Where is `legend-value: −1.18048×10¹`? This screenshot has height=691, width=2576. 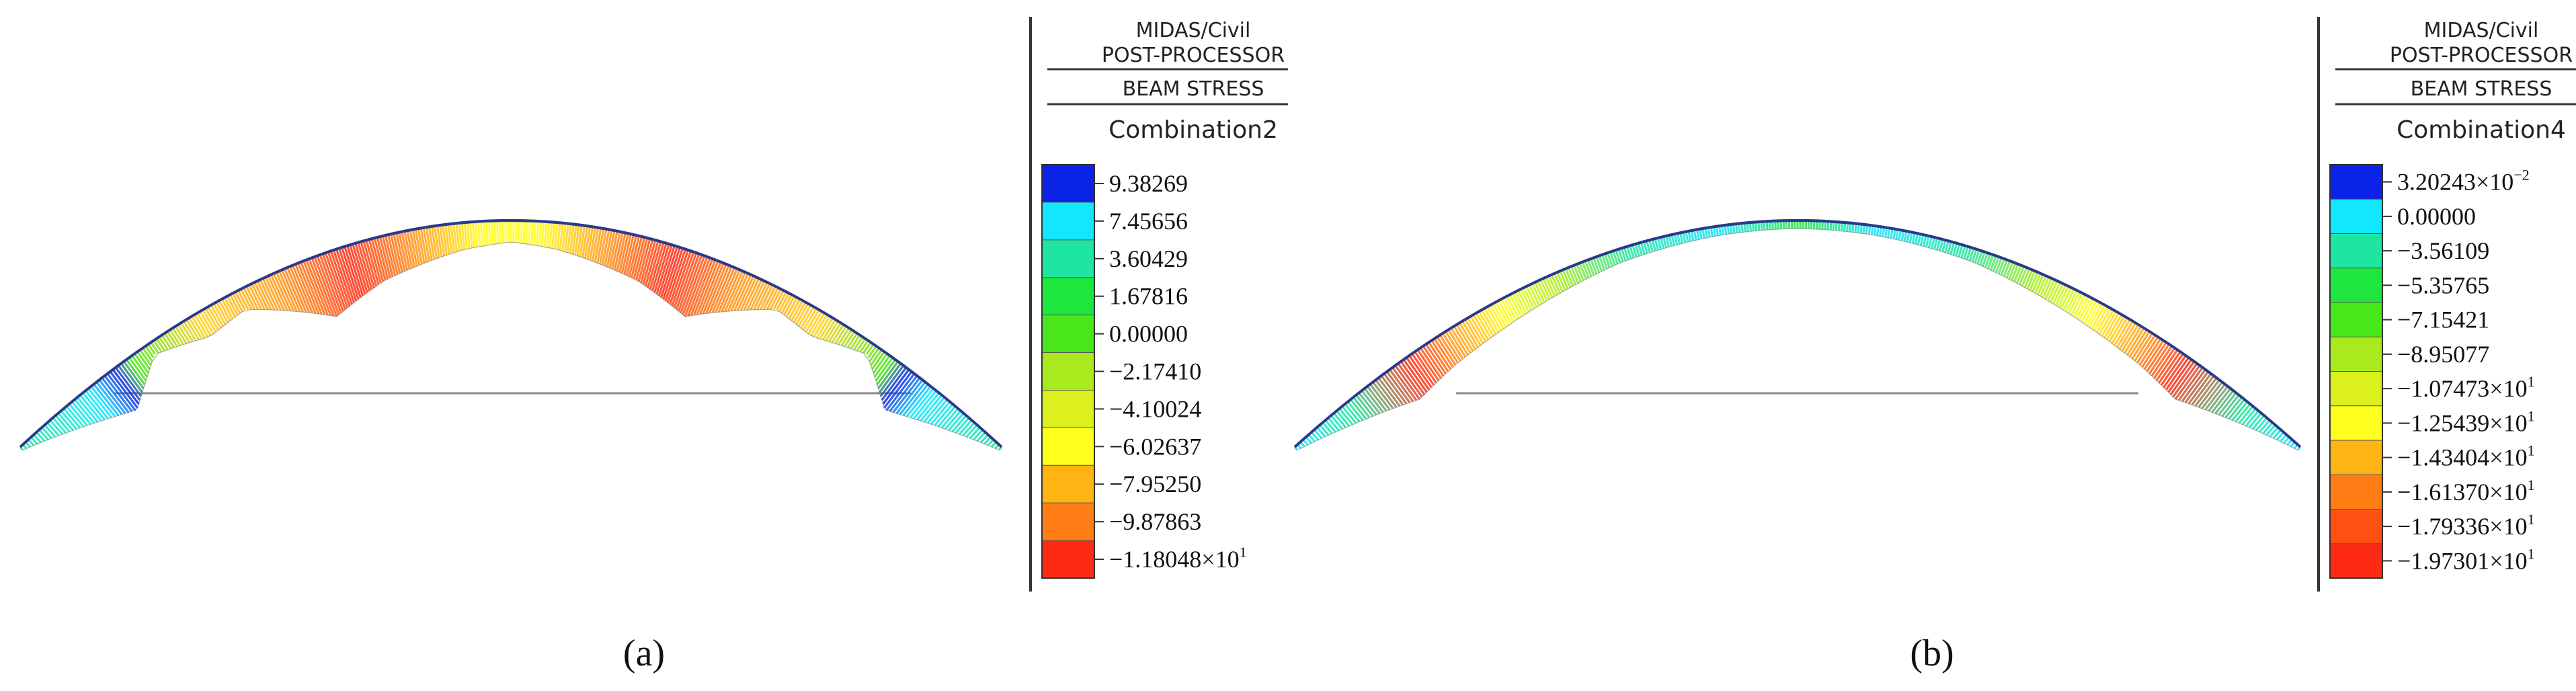
legend-value: −1.18048×10¹ is located at coordinates (1178, 559).